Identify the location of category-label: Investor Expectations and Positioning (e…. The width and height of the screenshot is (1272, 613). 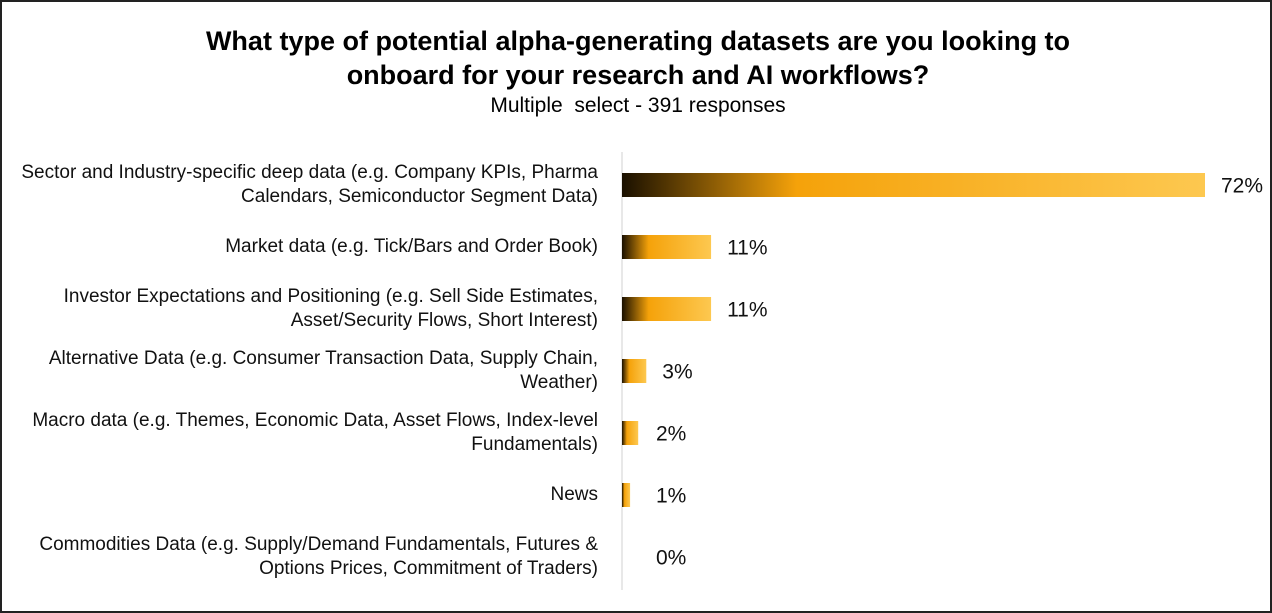
(330, 308).